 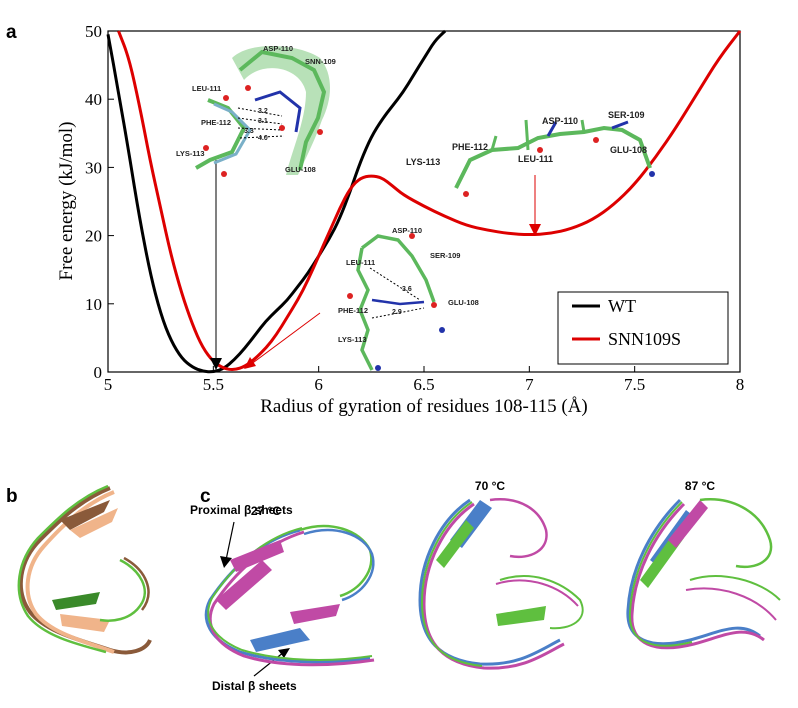 What do you see at coordinates (12, 496) in the screenshot?
I see `panel-label-b: b` at bounding box center [12, 496].